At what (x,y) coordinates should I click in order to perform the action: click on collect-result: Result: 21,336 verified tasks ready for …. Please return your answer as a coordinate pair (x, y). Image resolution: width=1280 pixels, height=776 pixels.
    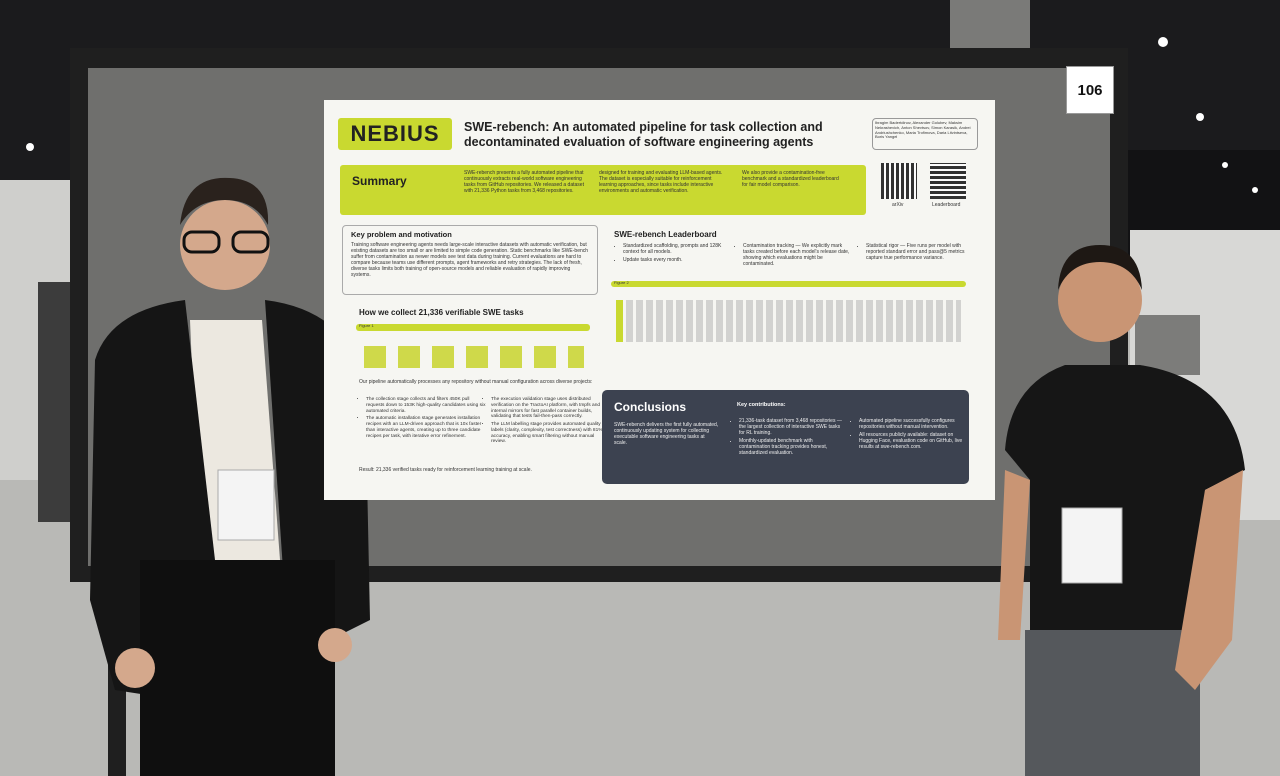
    Looking at the image, I should click on (445, 470).